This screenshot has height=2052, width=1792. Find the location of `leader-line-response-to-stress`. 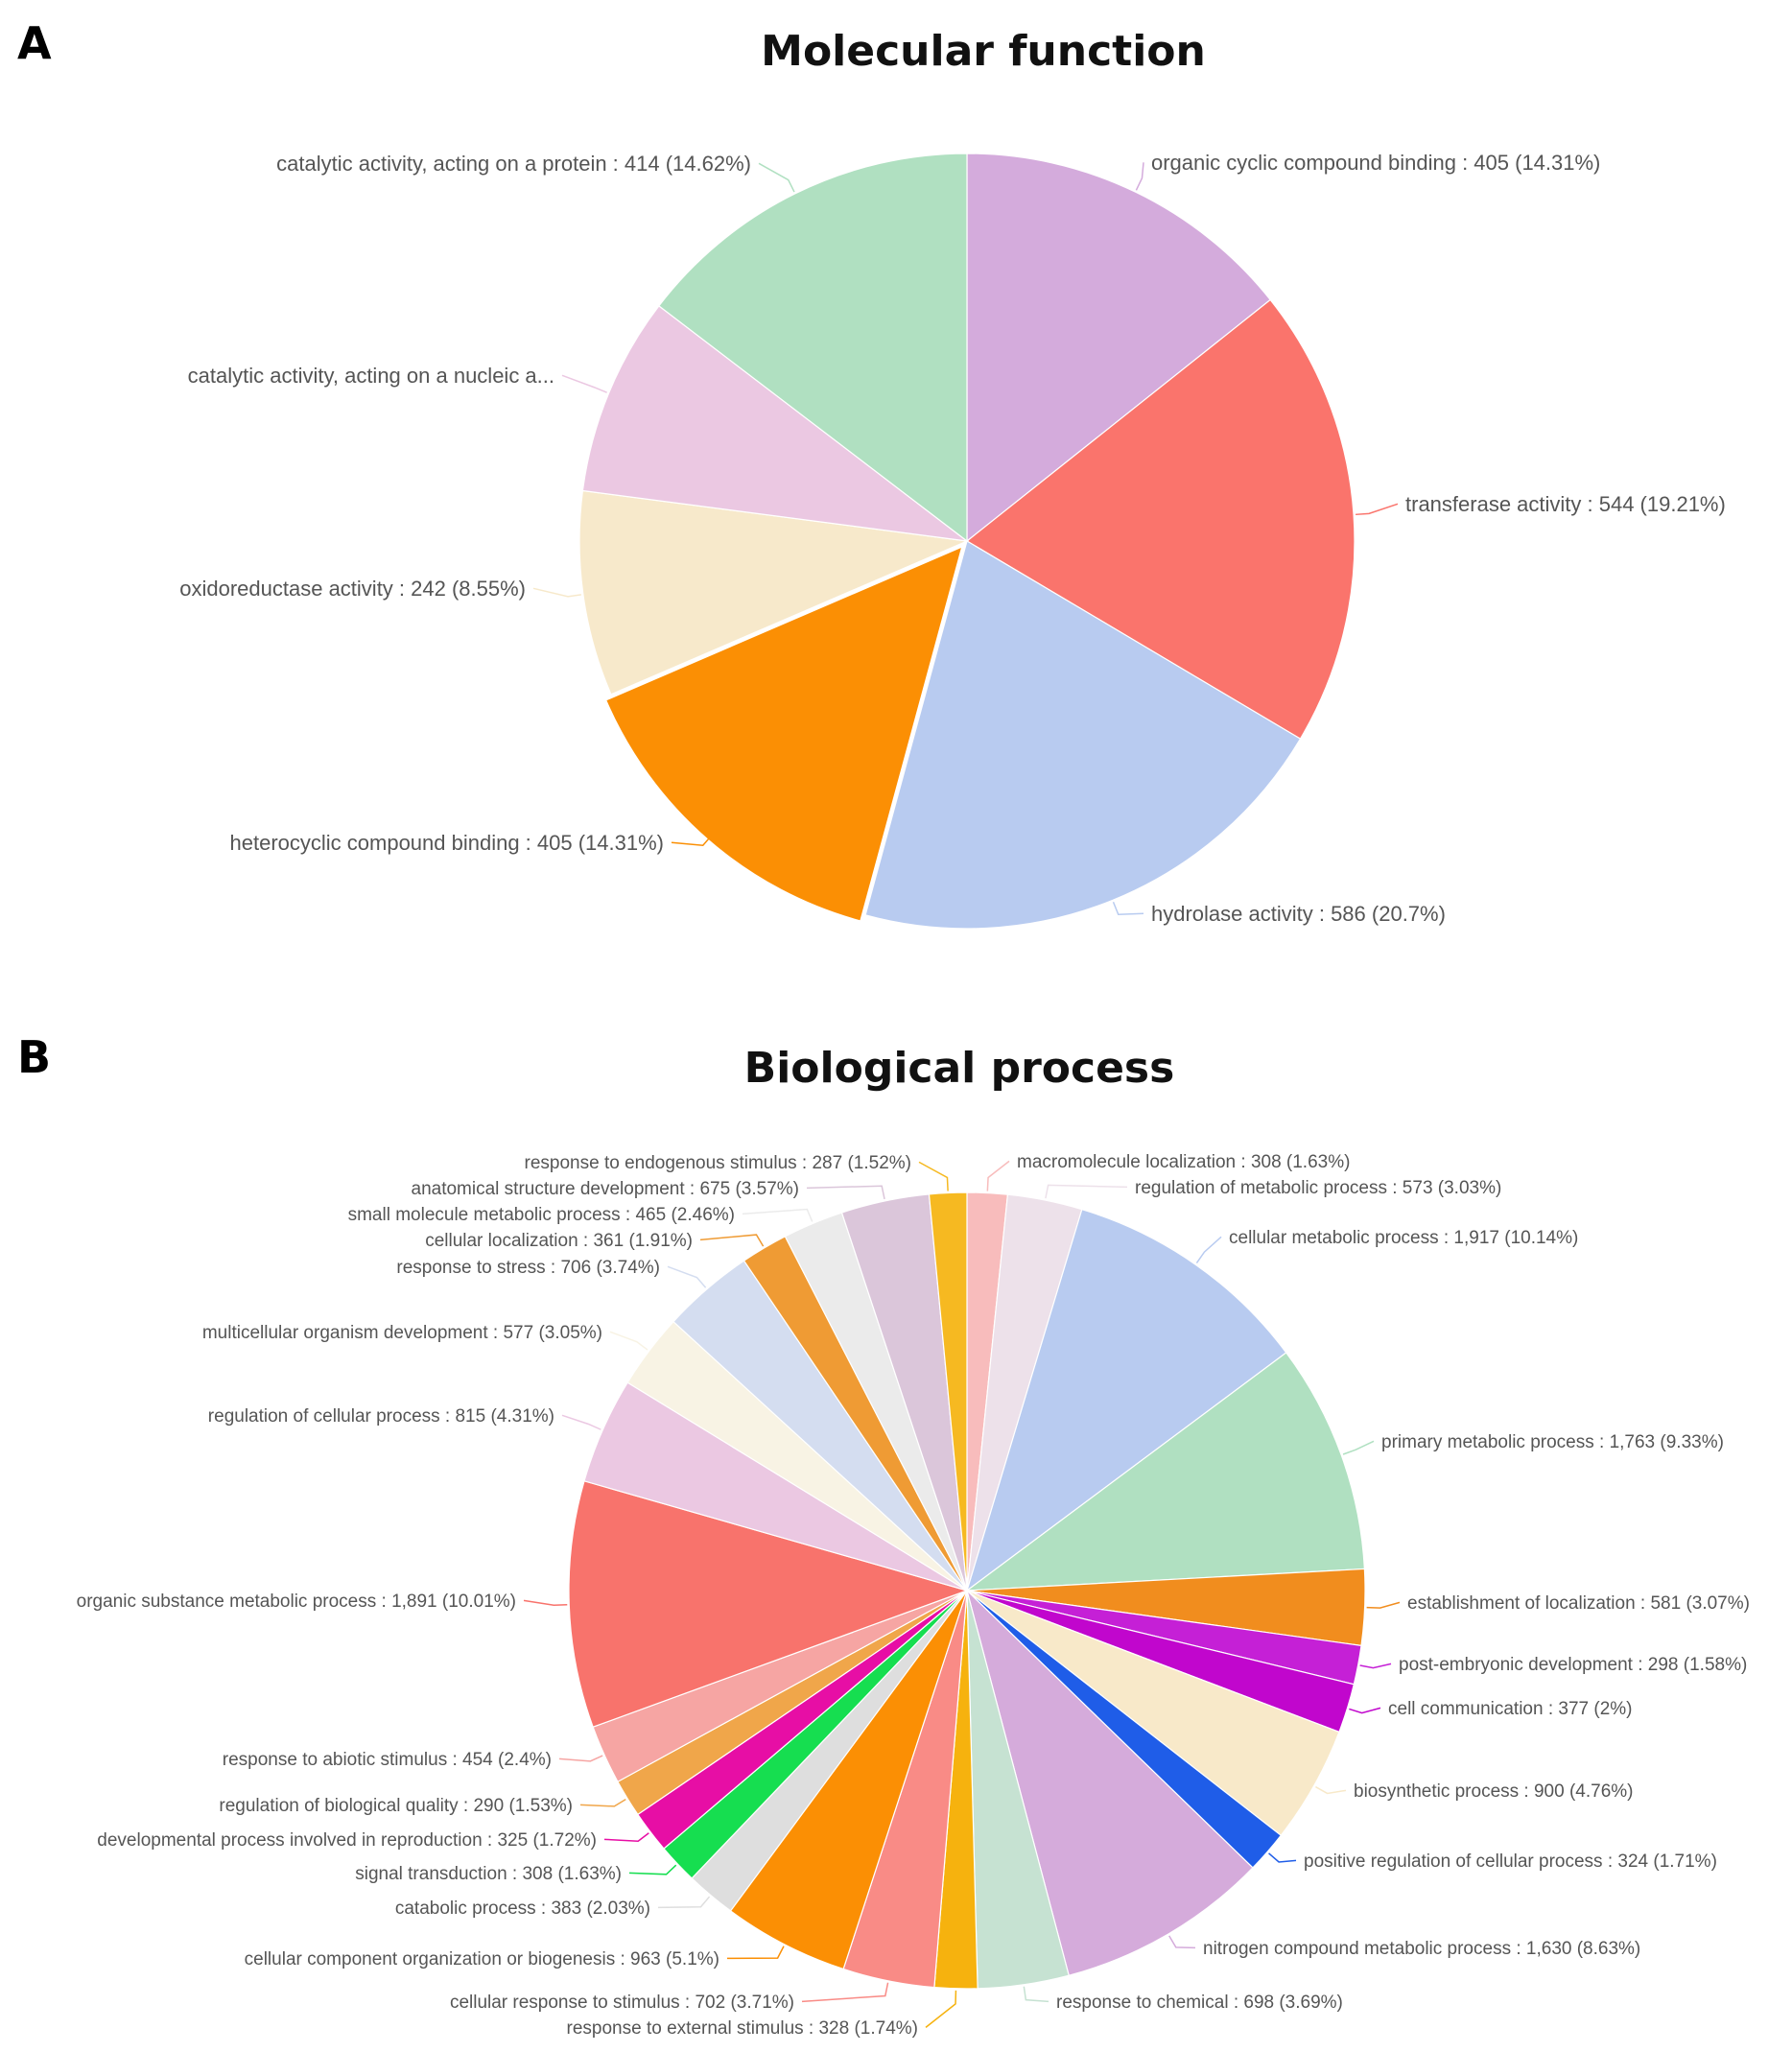

leader-line-response-to-stress is located at coordinates (687, 1276).